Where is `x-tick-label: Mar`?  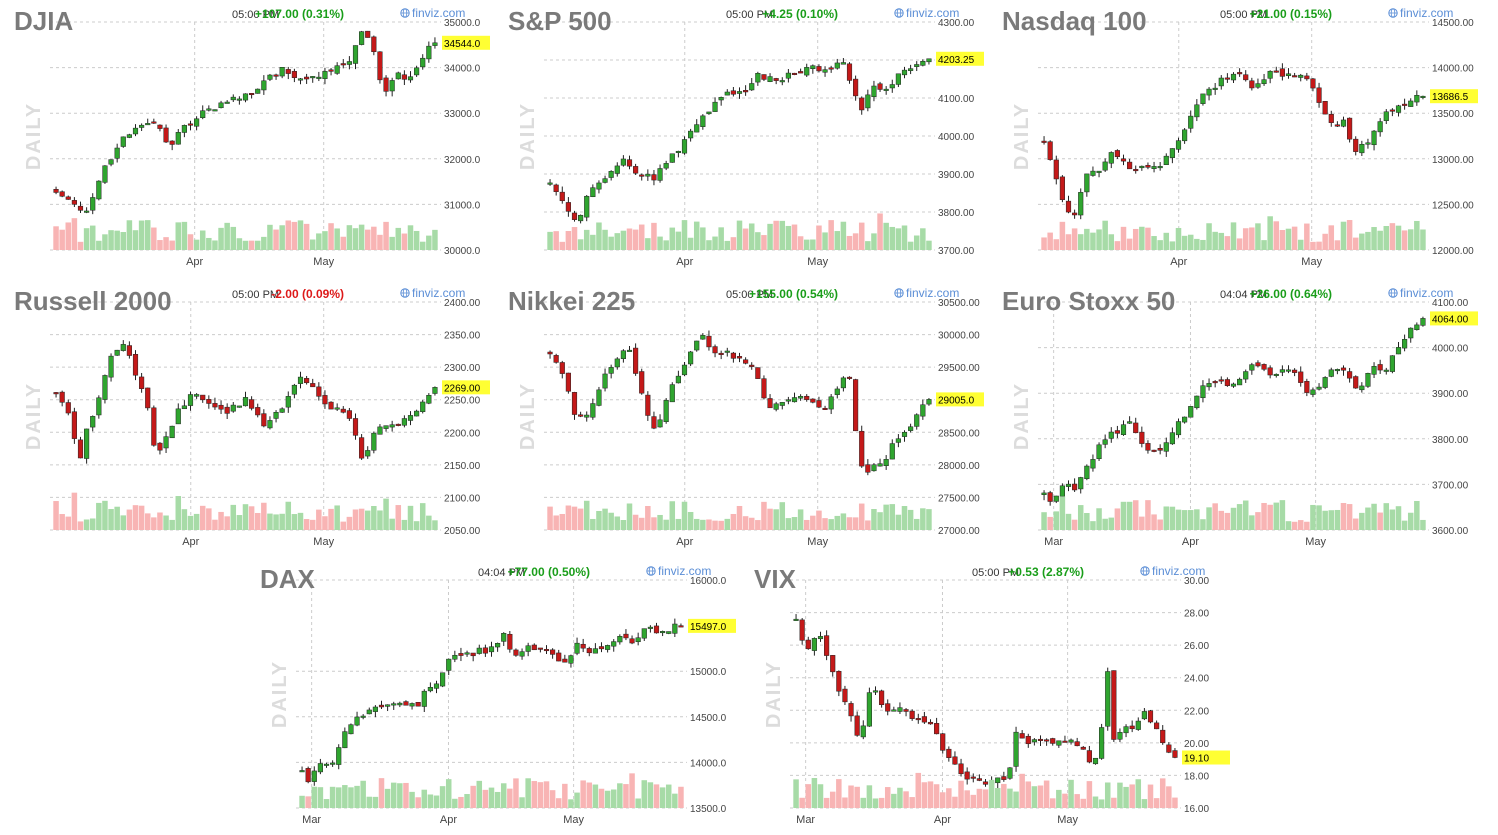 x-tick-label: Mar is located at coordinates (1053, 542).